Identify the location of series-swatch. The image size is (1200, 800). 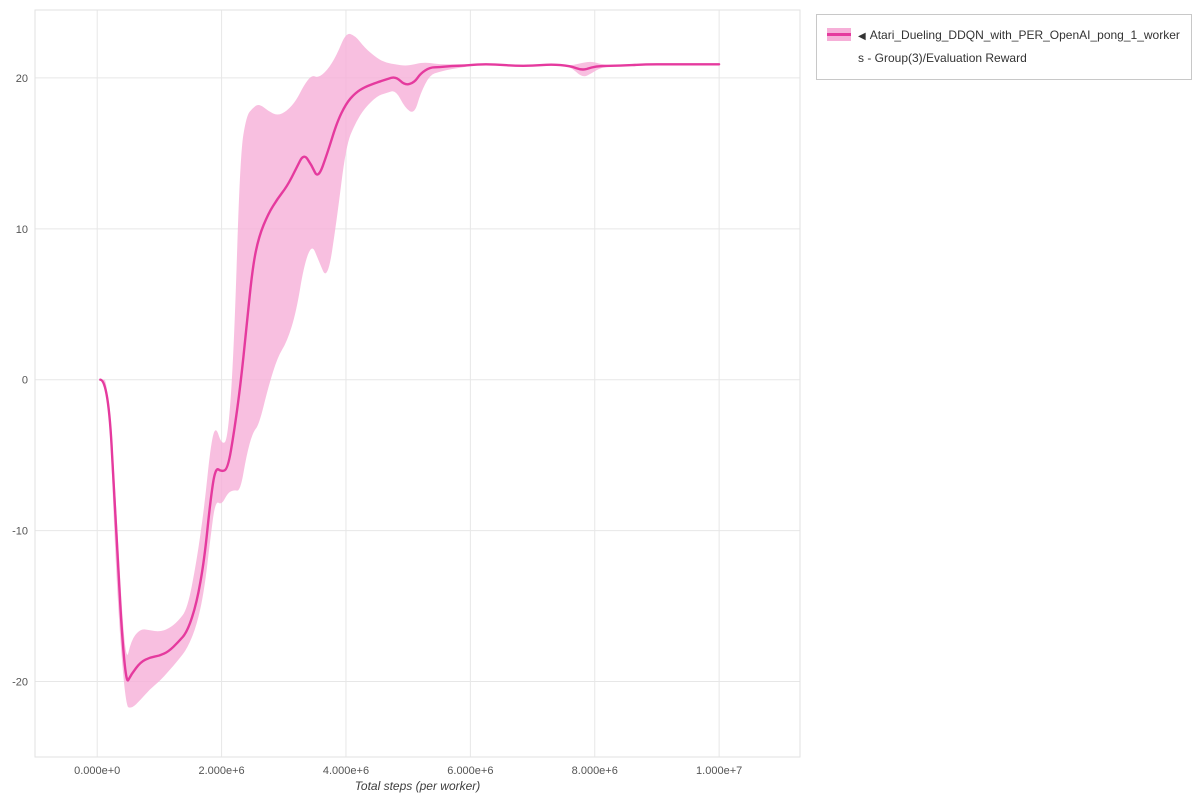
(839, 34).